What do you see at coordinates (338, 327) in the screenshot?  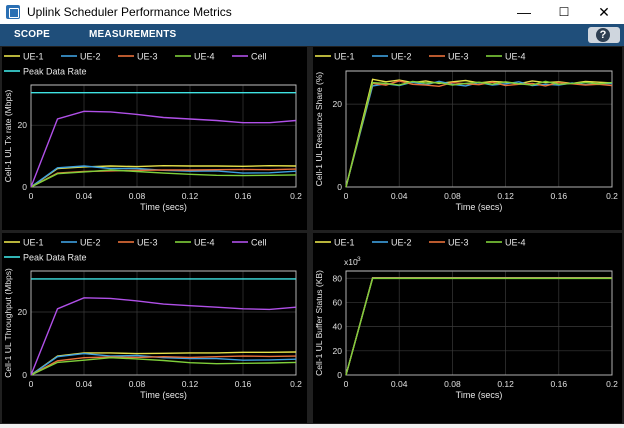 I see `y-tick-label: 40` at bounding box center [338, 327].